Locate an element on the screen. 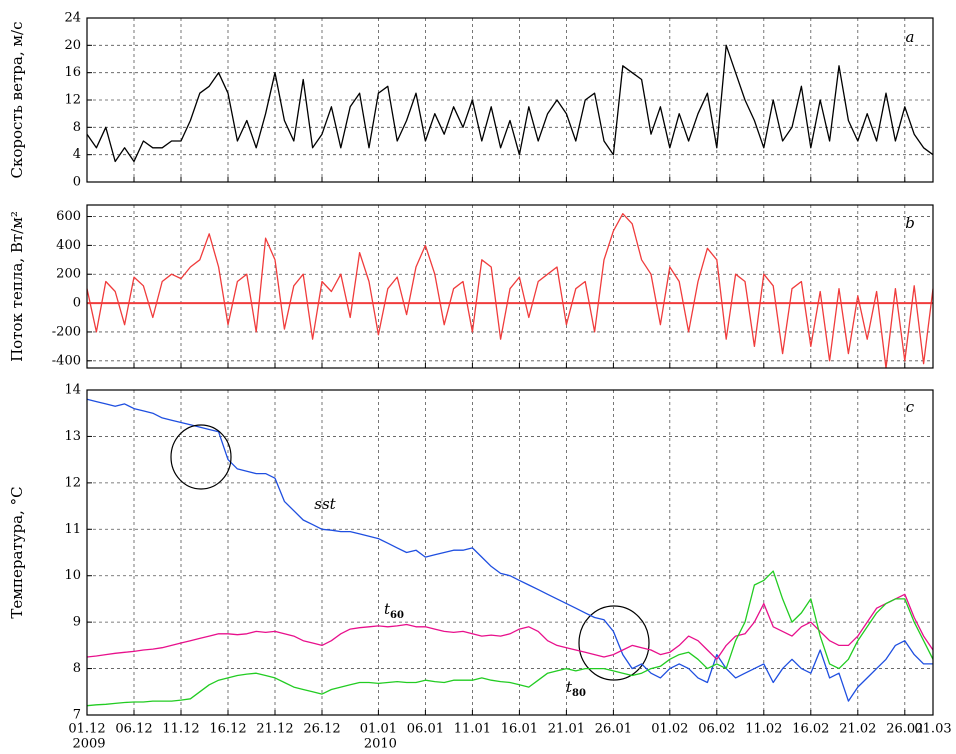 The image size is (956, 754). x-tick-label: 06.12 is located at coordinates (133, 729).